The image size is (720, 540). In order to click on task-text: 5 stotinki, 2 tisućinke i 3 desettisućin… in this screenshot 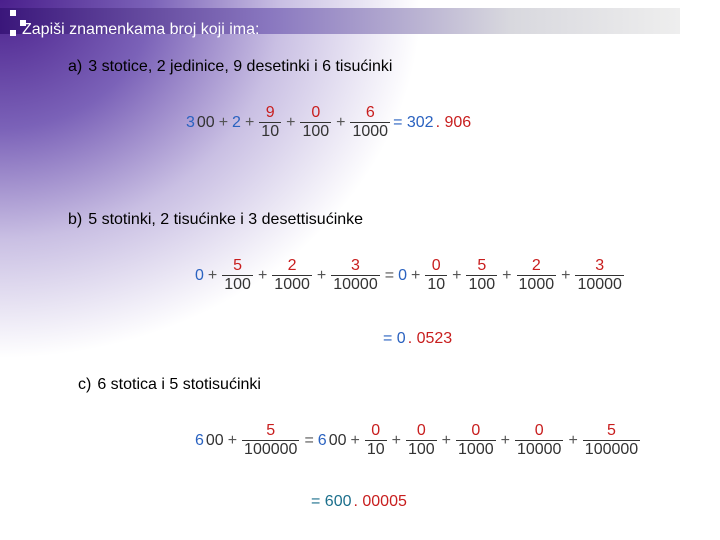, I will do `click(226, 219)`.